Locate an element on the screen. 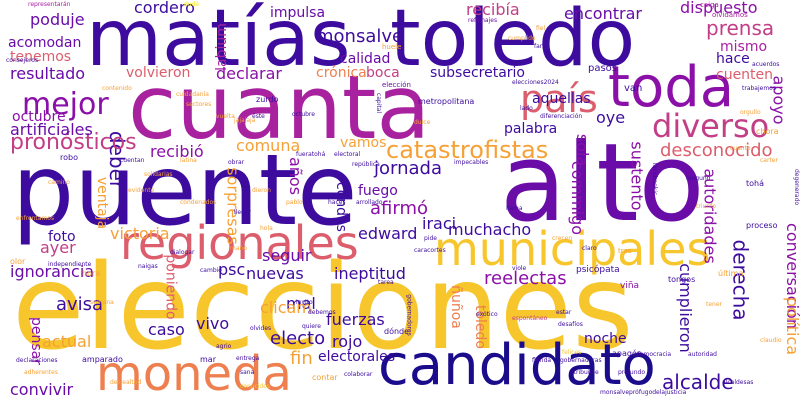 This screenshot has height=400, width=800. word-cloud-word: pablo is located at coordinates (294, 202).